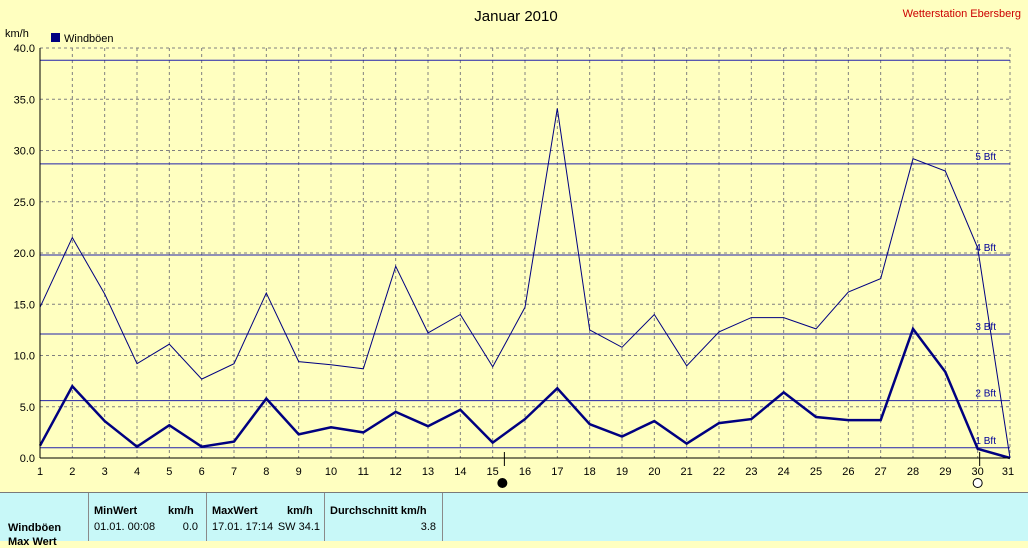 Image resolution: width=1028 pixels, height=548 pixels. I want to click on y-tick-label: 30.0, so click(24, 152).